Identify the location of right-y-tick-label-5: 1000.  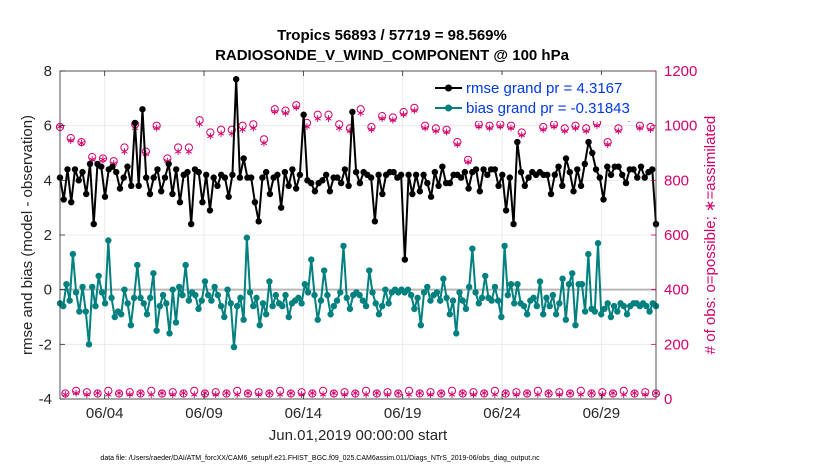
(680, 126).